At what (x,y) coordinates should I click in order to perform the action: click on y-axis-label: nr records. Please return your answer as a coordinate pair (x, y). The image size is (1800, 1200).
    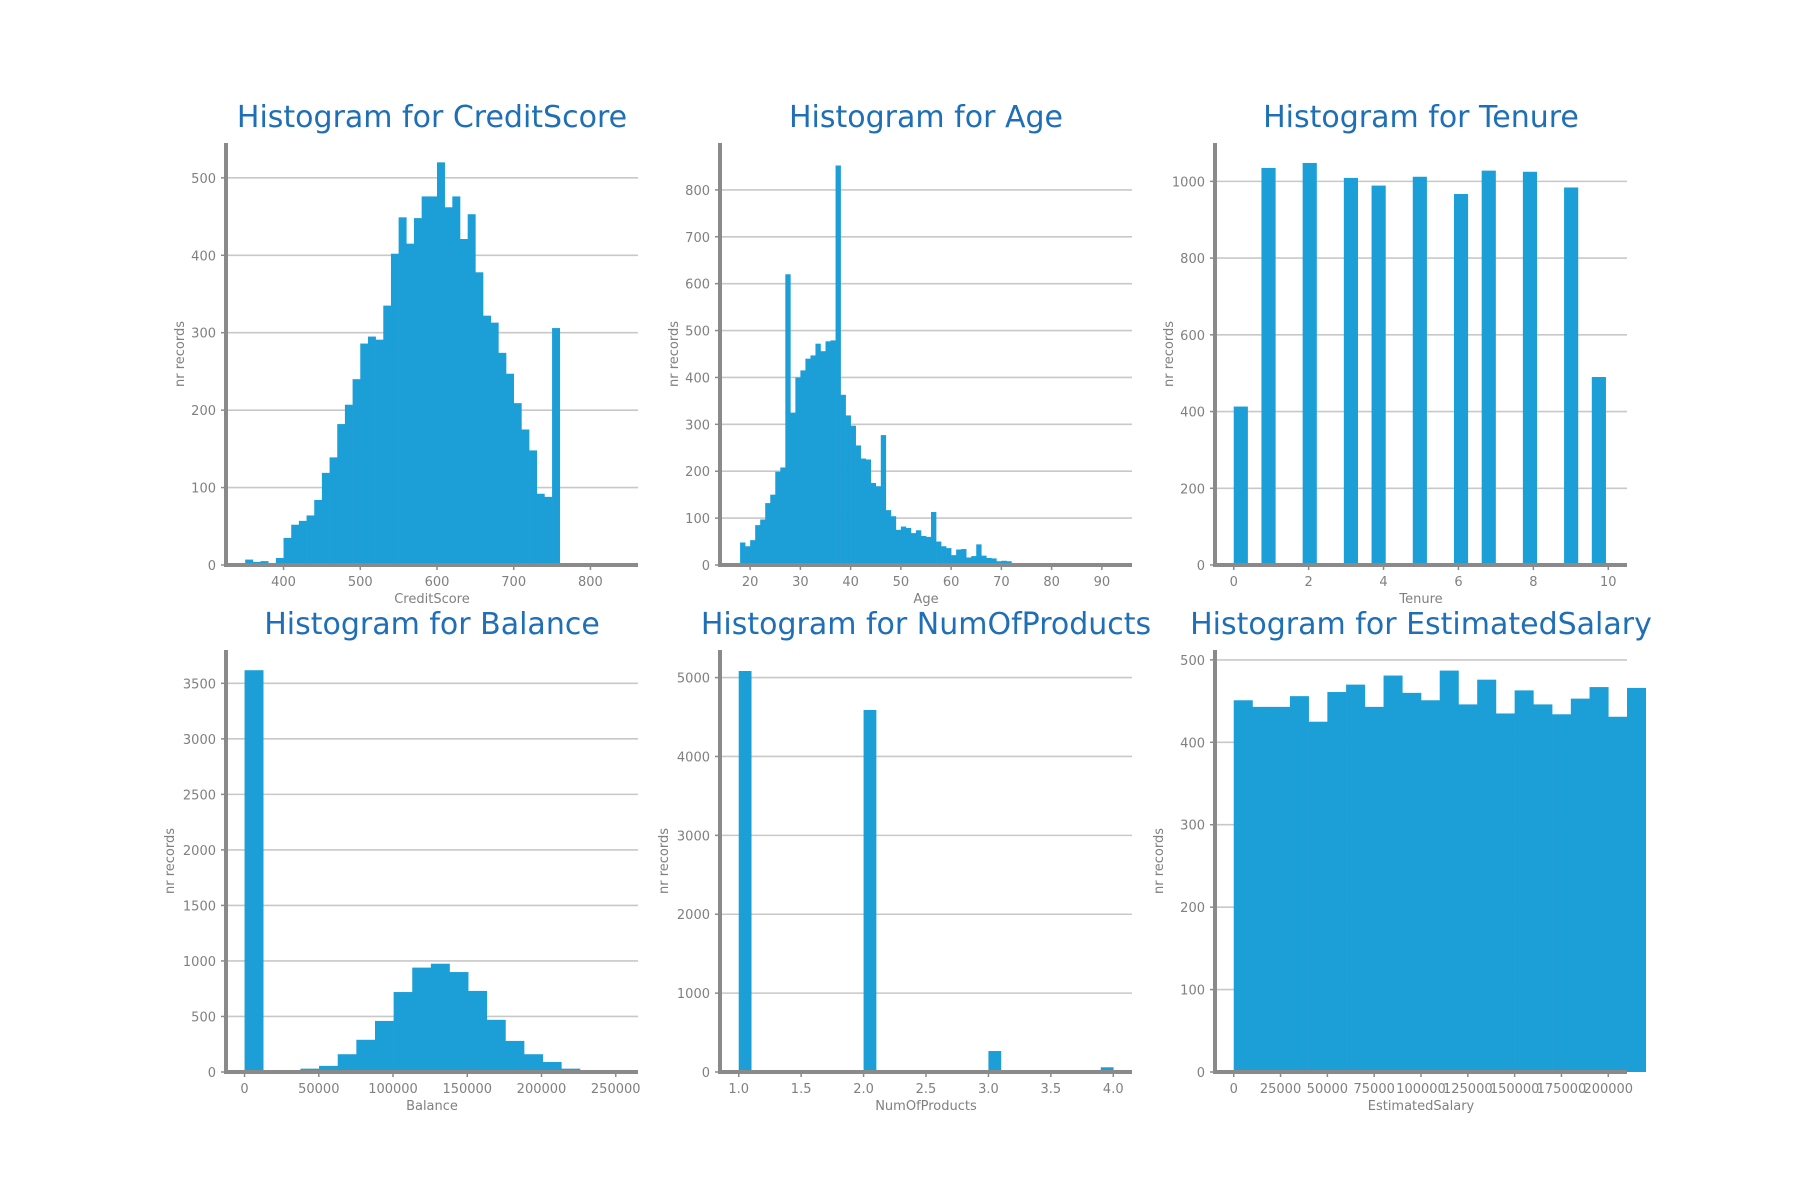
    Looking at the image, I should click on (664, 861).